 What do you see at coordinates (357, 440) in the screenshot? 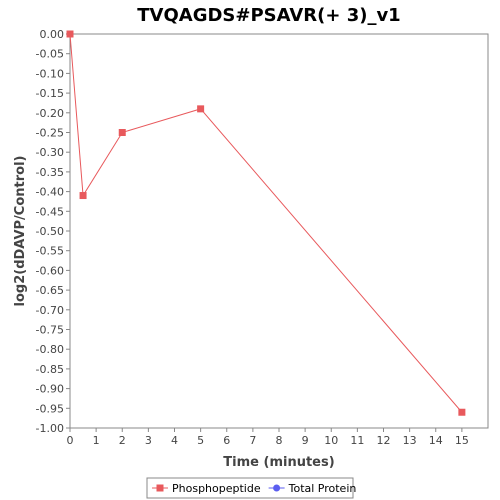
I see `x-tick-label: 11` at bounding box center [357, 440].